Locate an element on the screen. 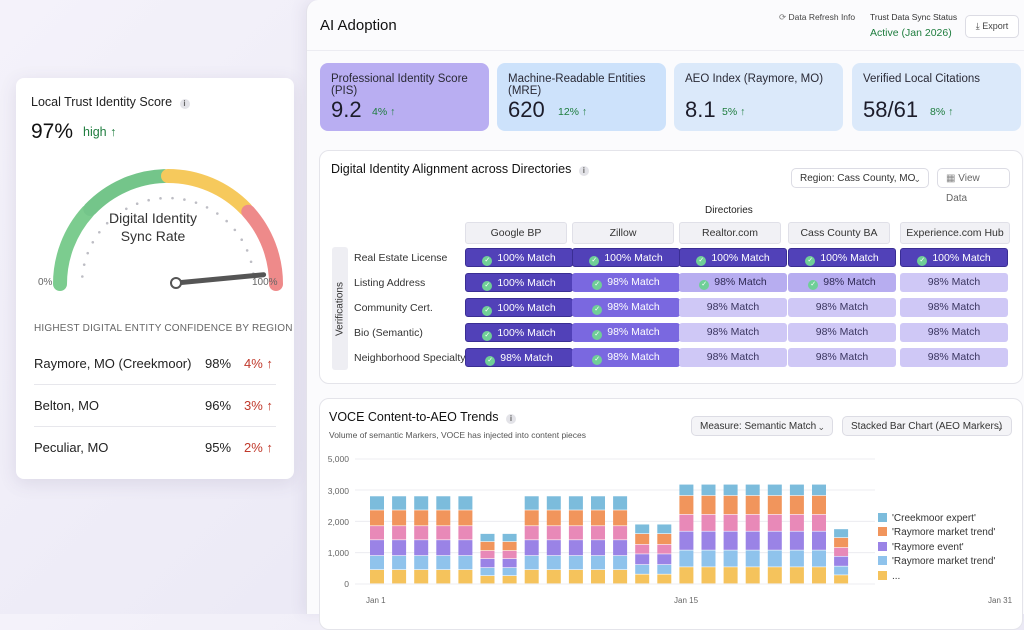 Image resolution: width=1024 pixels, height=630 pixels. view-data-button: ▦ View Data is located at coordinates (973, 186).